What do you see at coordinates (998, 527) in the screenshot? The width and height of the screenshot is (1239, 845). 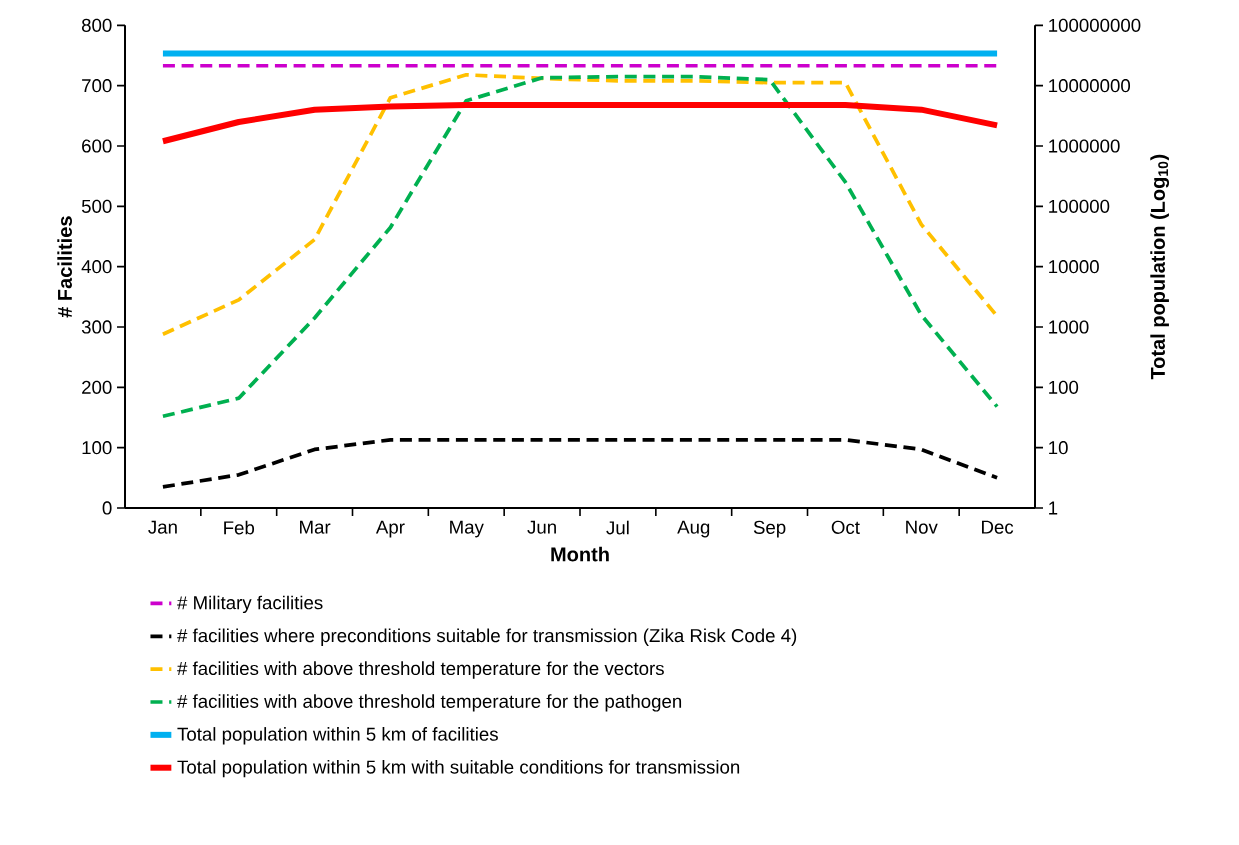 I see `x-tick-label: Dec` at bounding box center [998, 527].